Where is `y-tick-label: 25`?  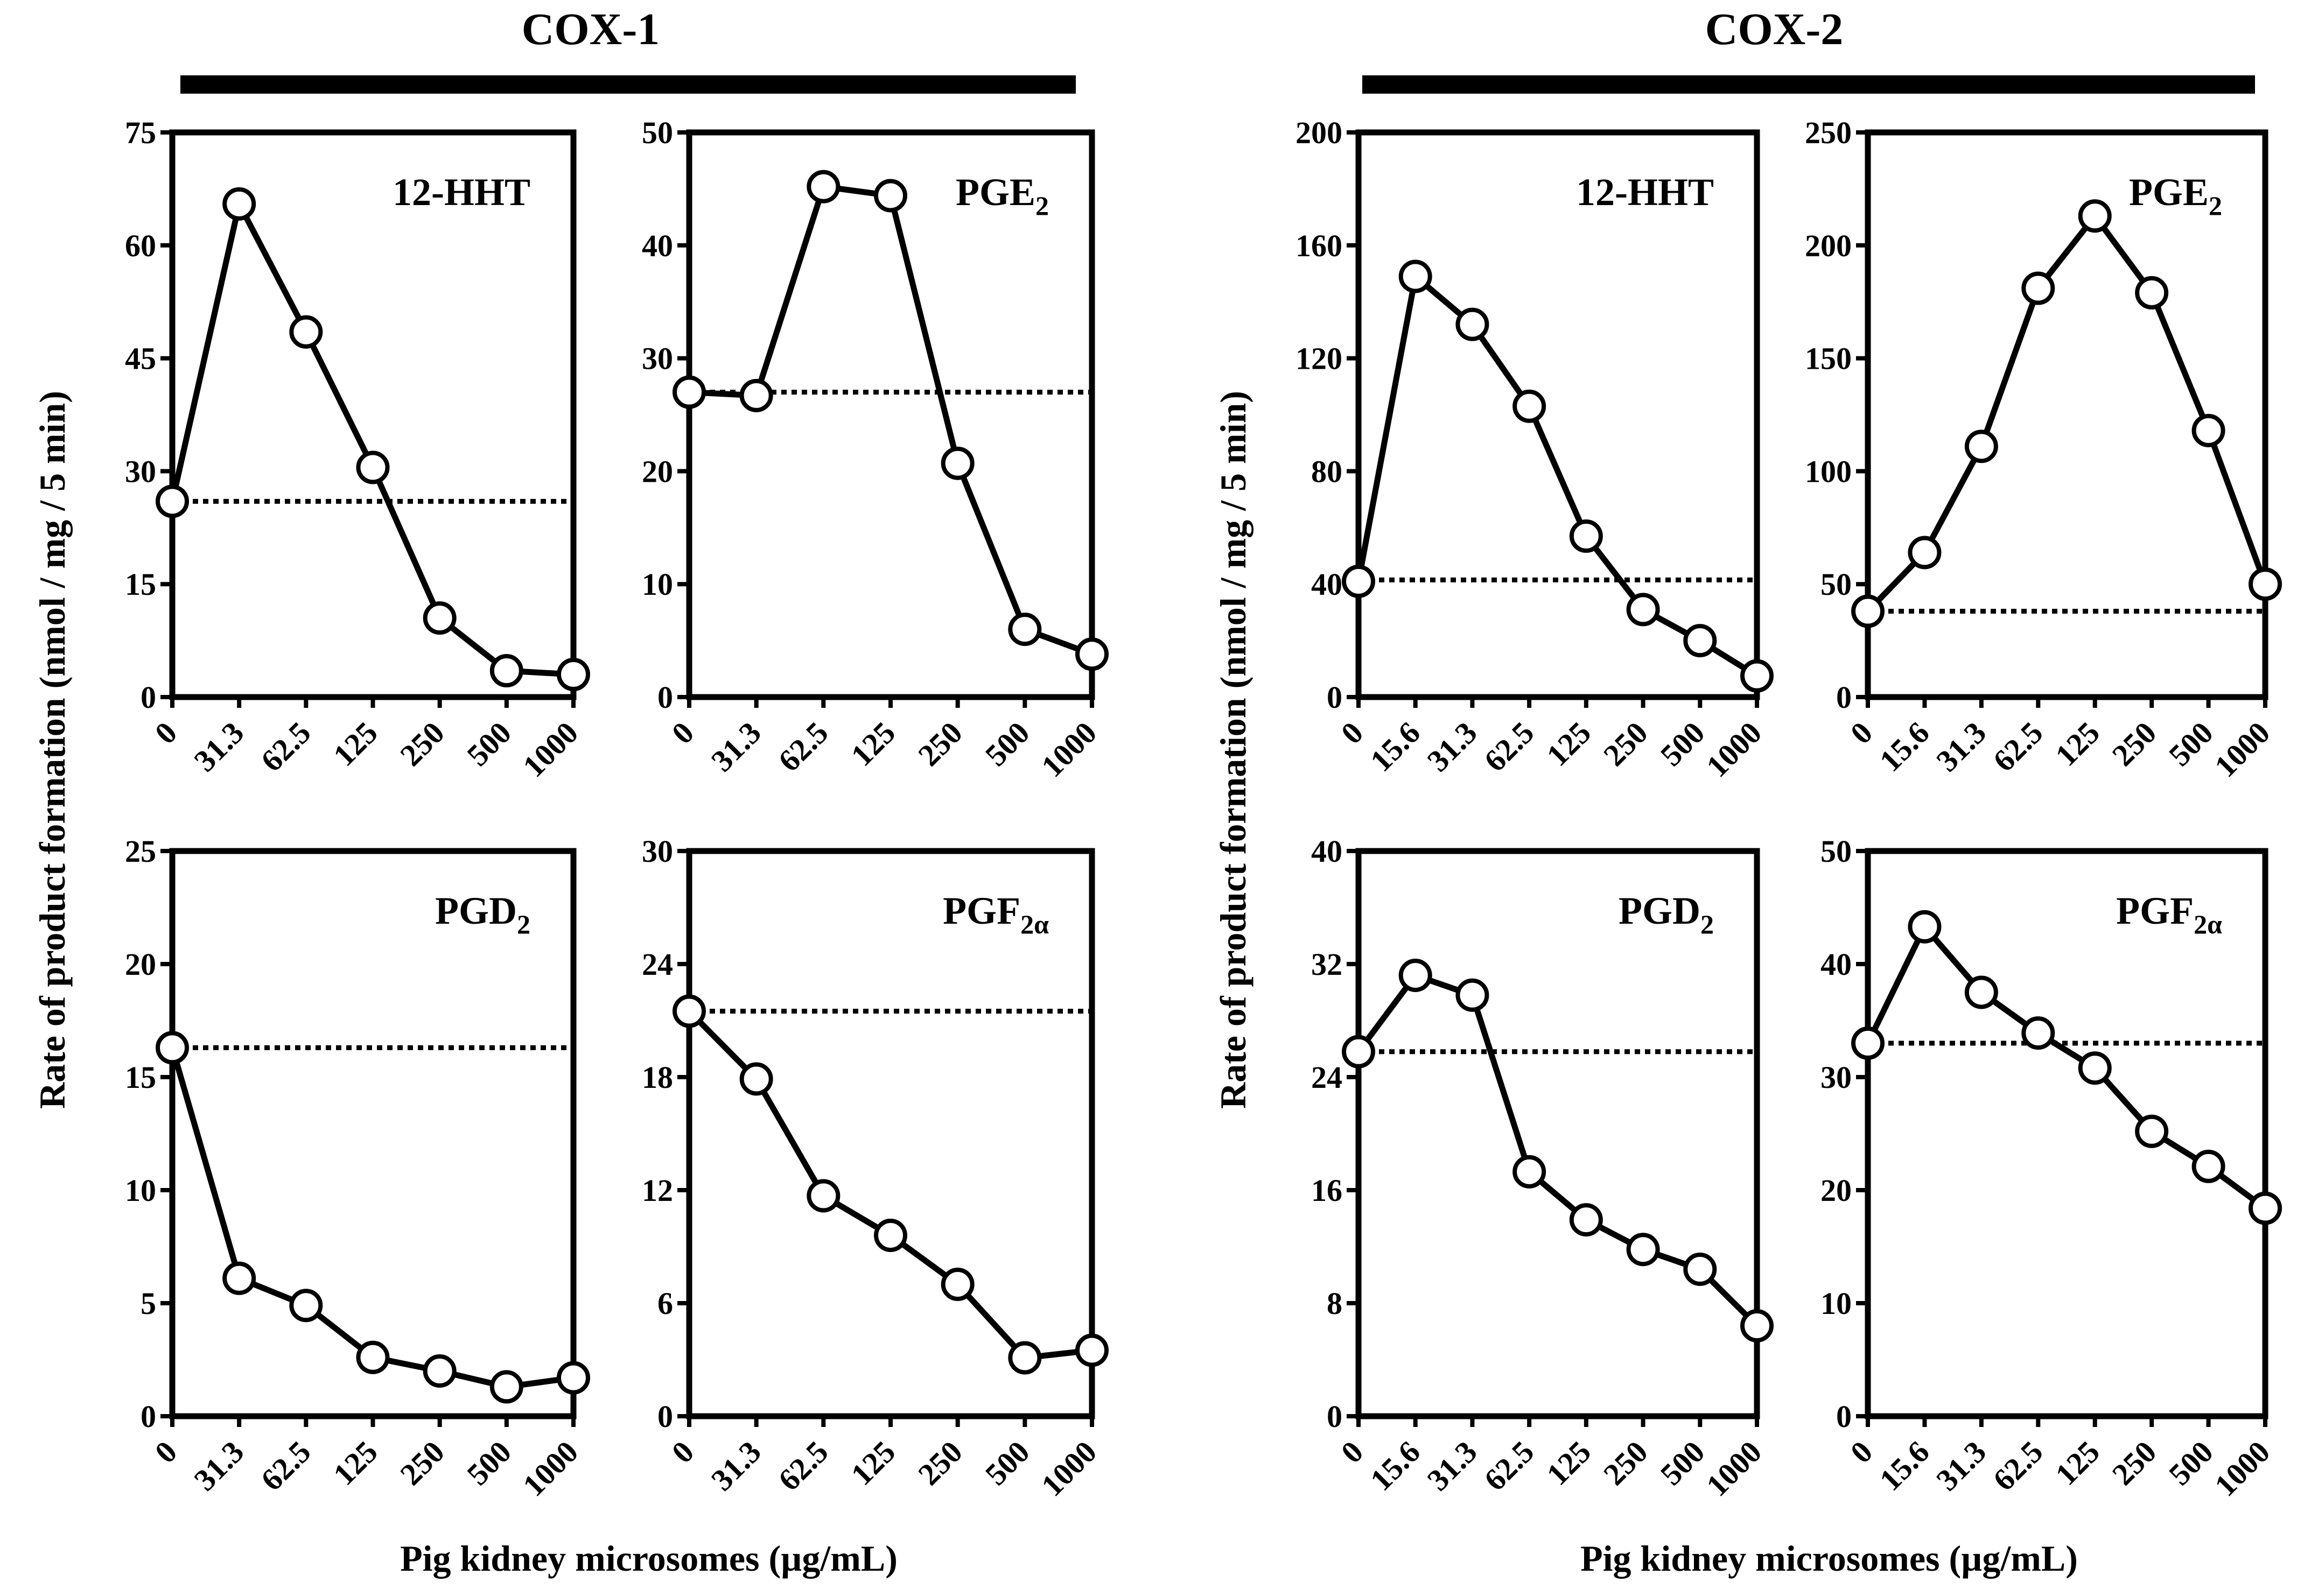 y-tick-label: 25 is located at coordinates (140, 852).